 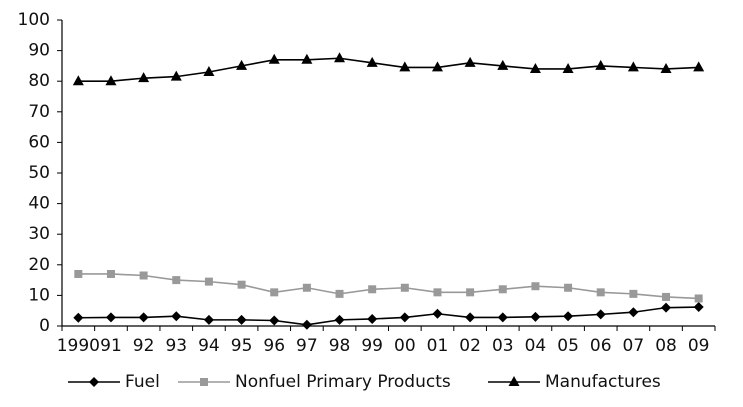 I want to click on x-tick-label: 96, so click(x=274, y=346).